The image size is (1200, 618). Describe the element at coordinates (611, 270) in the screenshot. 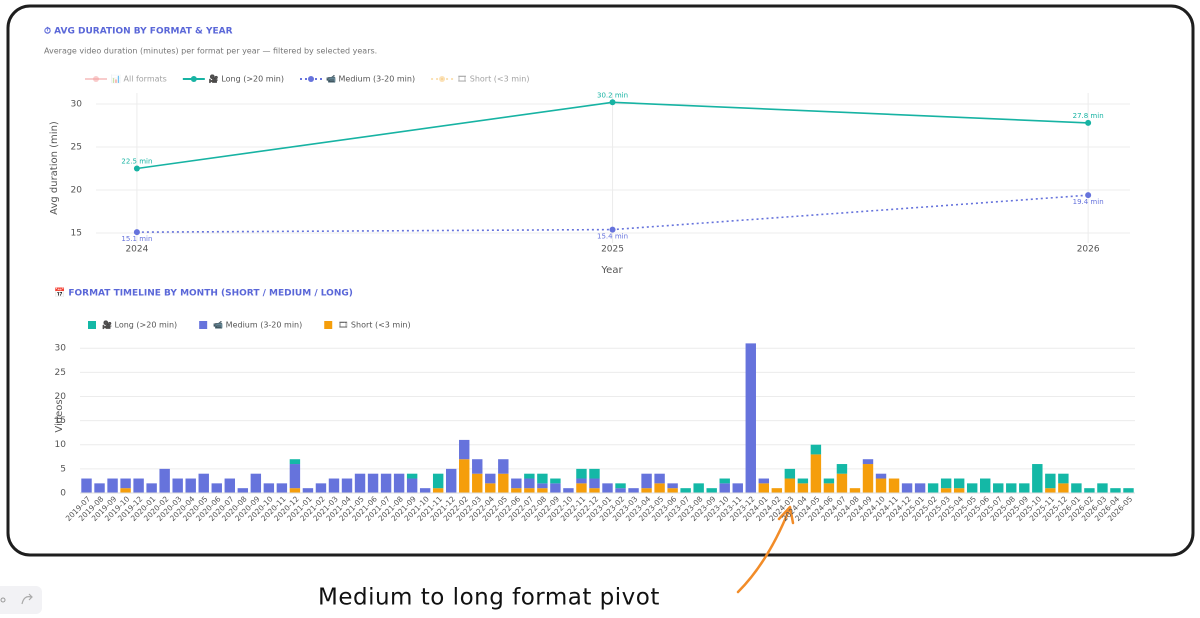

I see `x-axis-title: Year` at that location.